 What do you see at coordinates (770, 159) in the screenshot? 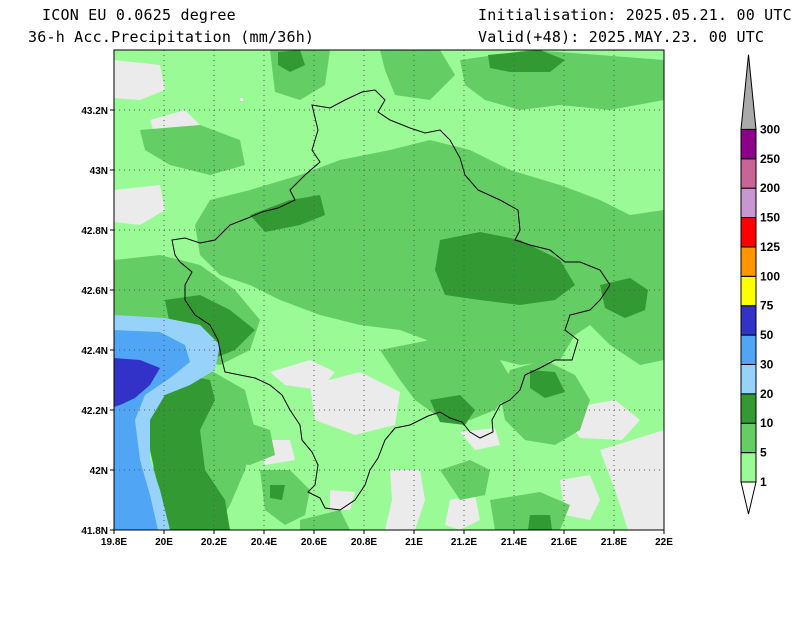
I see `colorbar-label: 250` at bounding box center [770, 159].